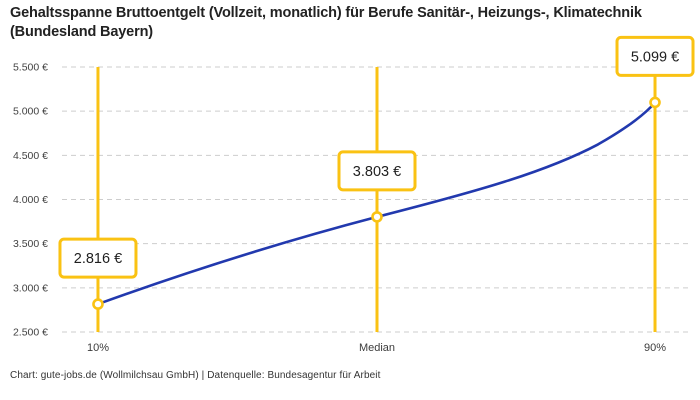 Image resolution: width=700 pixels, height=400 pixels. What do you see at coordinates (30, 200) in the screenshot?
I see `y-axis-tick-label: 4.000 €` at bounding box center [30, 200].